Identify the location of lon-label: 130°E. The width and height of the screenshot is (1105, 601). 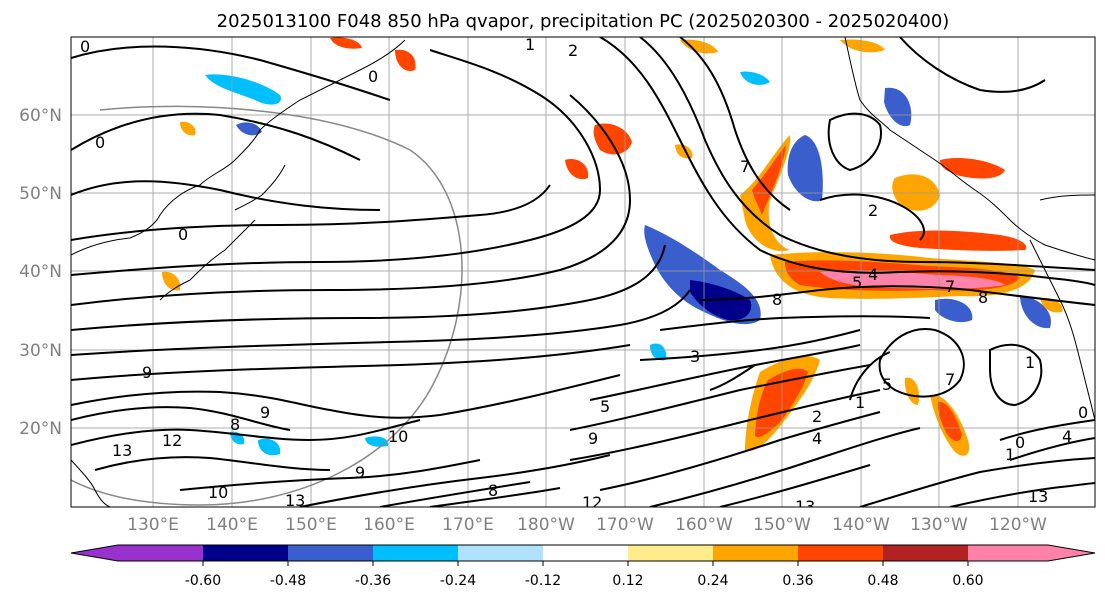
(153, 525).